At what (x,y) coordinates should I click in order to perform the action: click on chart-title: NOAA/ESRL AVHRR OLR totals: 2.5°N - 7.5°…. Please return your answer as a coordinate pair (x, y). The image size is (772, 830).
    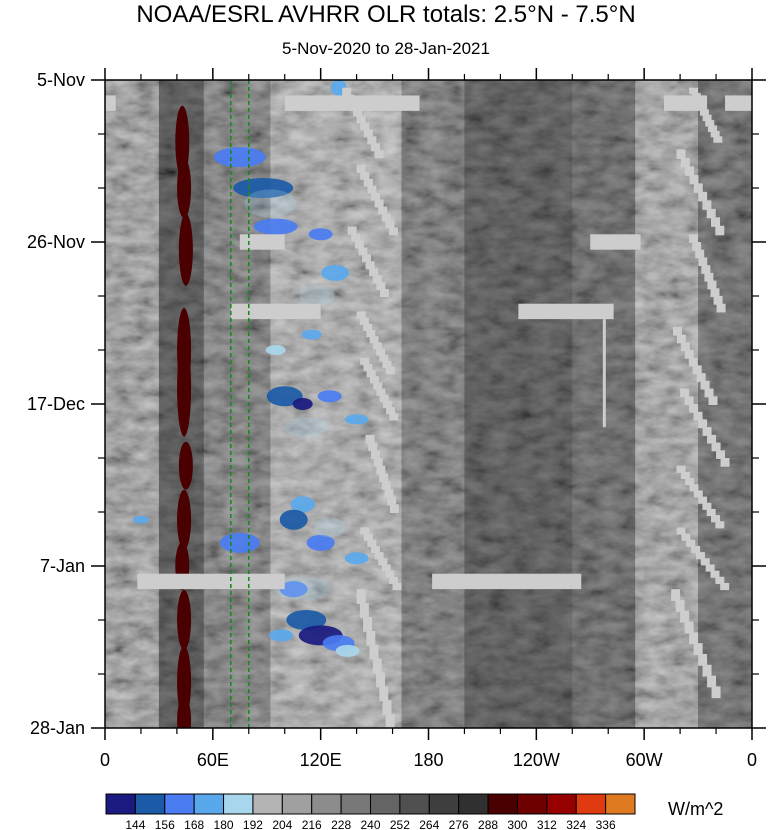
    Looking at the image, I should click on (386, 14).